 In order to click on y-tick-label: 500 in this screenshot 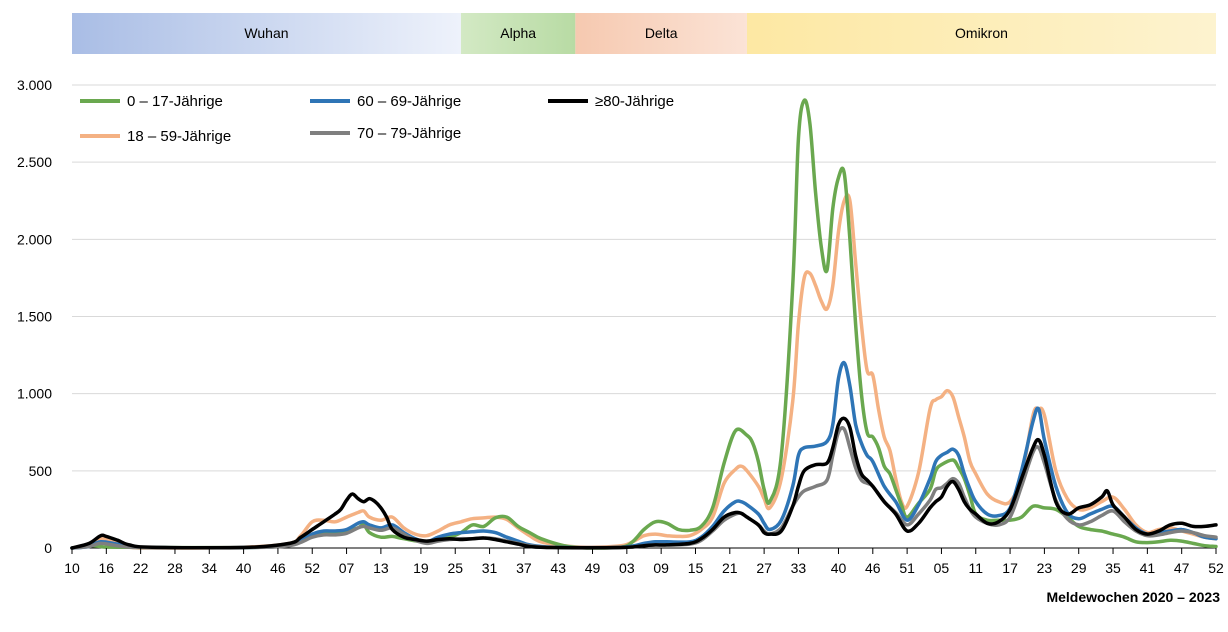, I will do `click(41, 471)`.